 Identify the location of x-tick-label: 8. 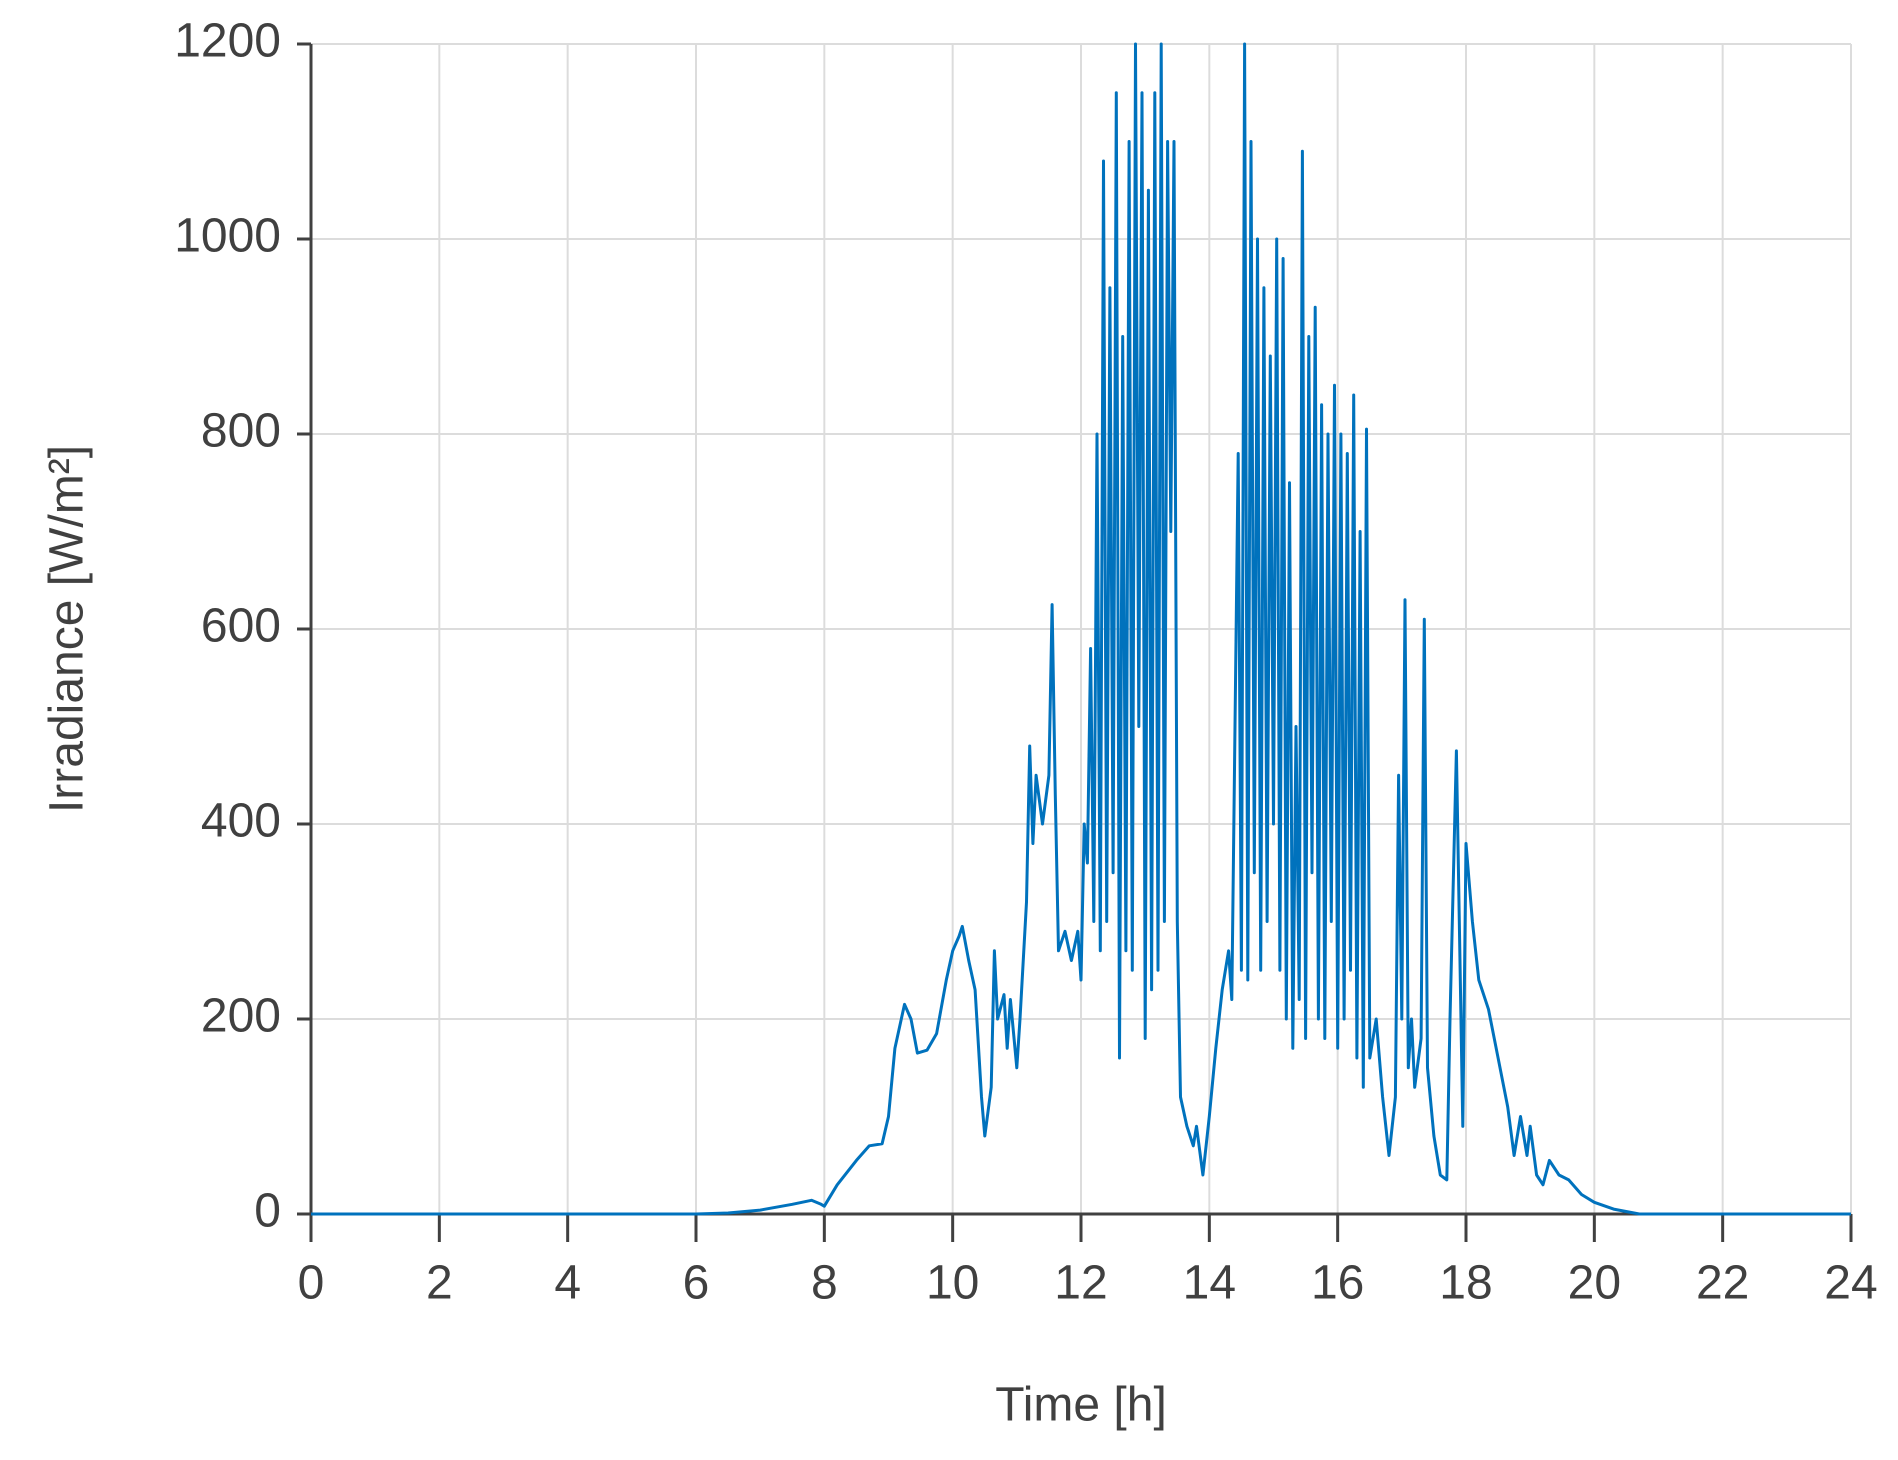
(824, 1283).